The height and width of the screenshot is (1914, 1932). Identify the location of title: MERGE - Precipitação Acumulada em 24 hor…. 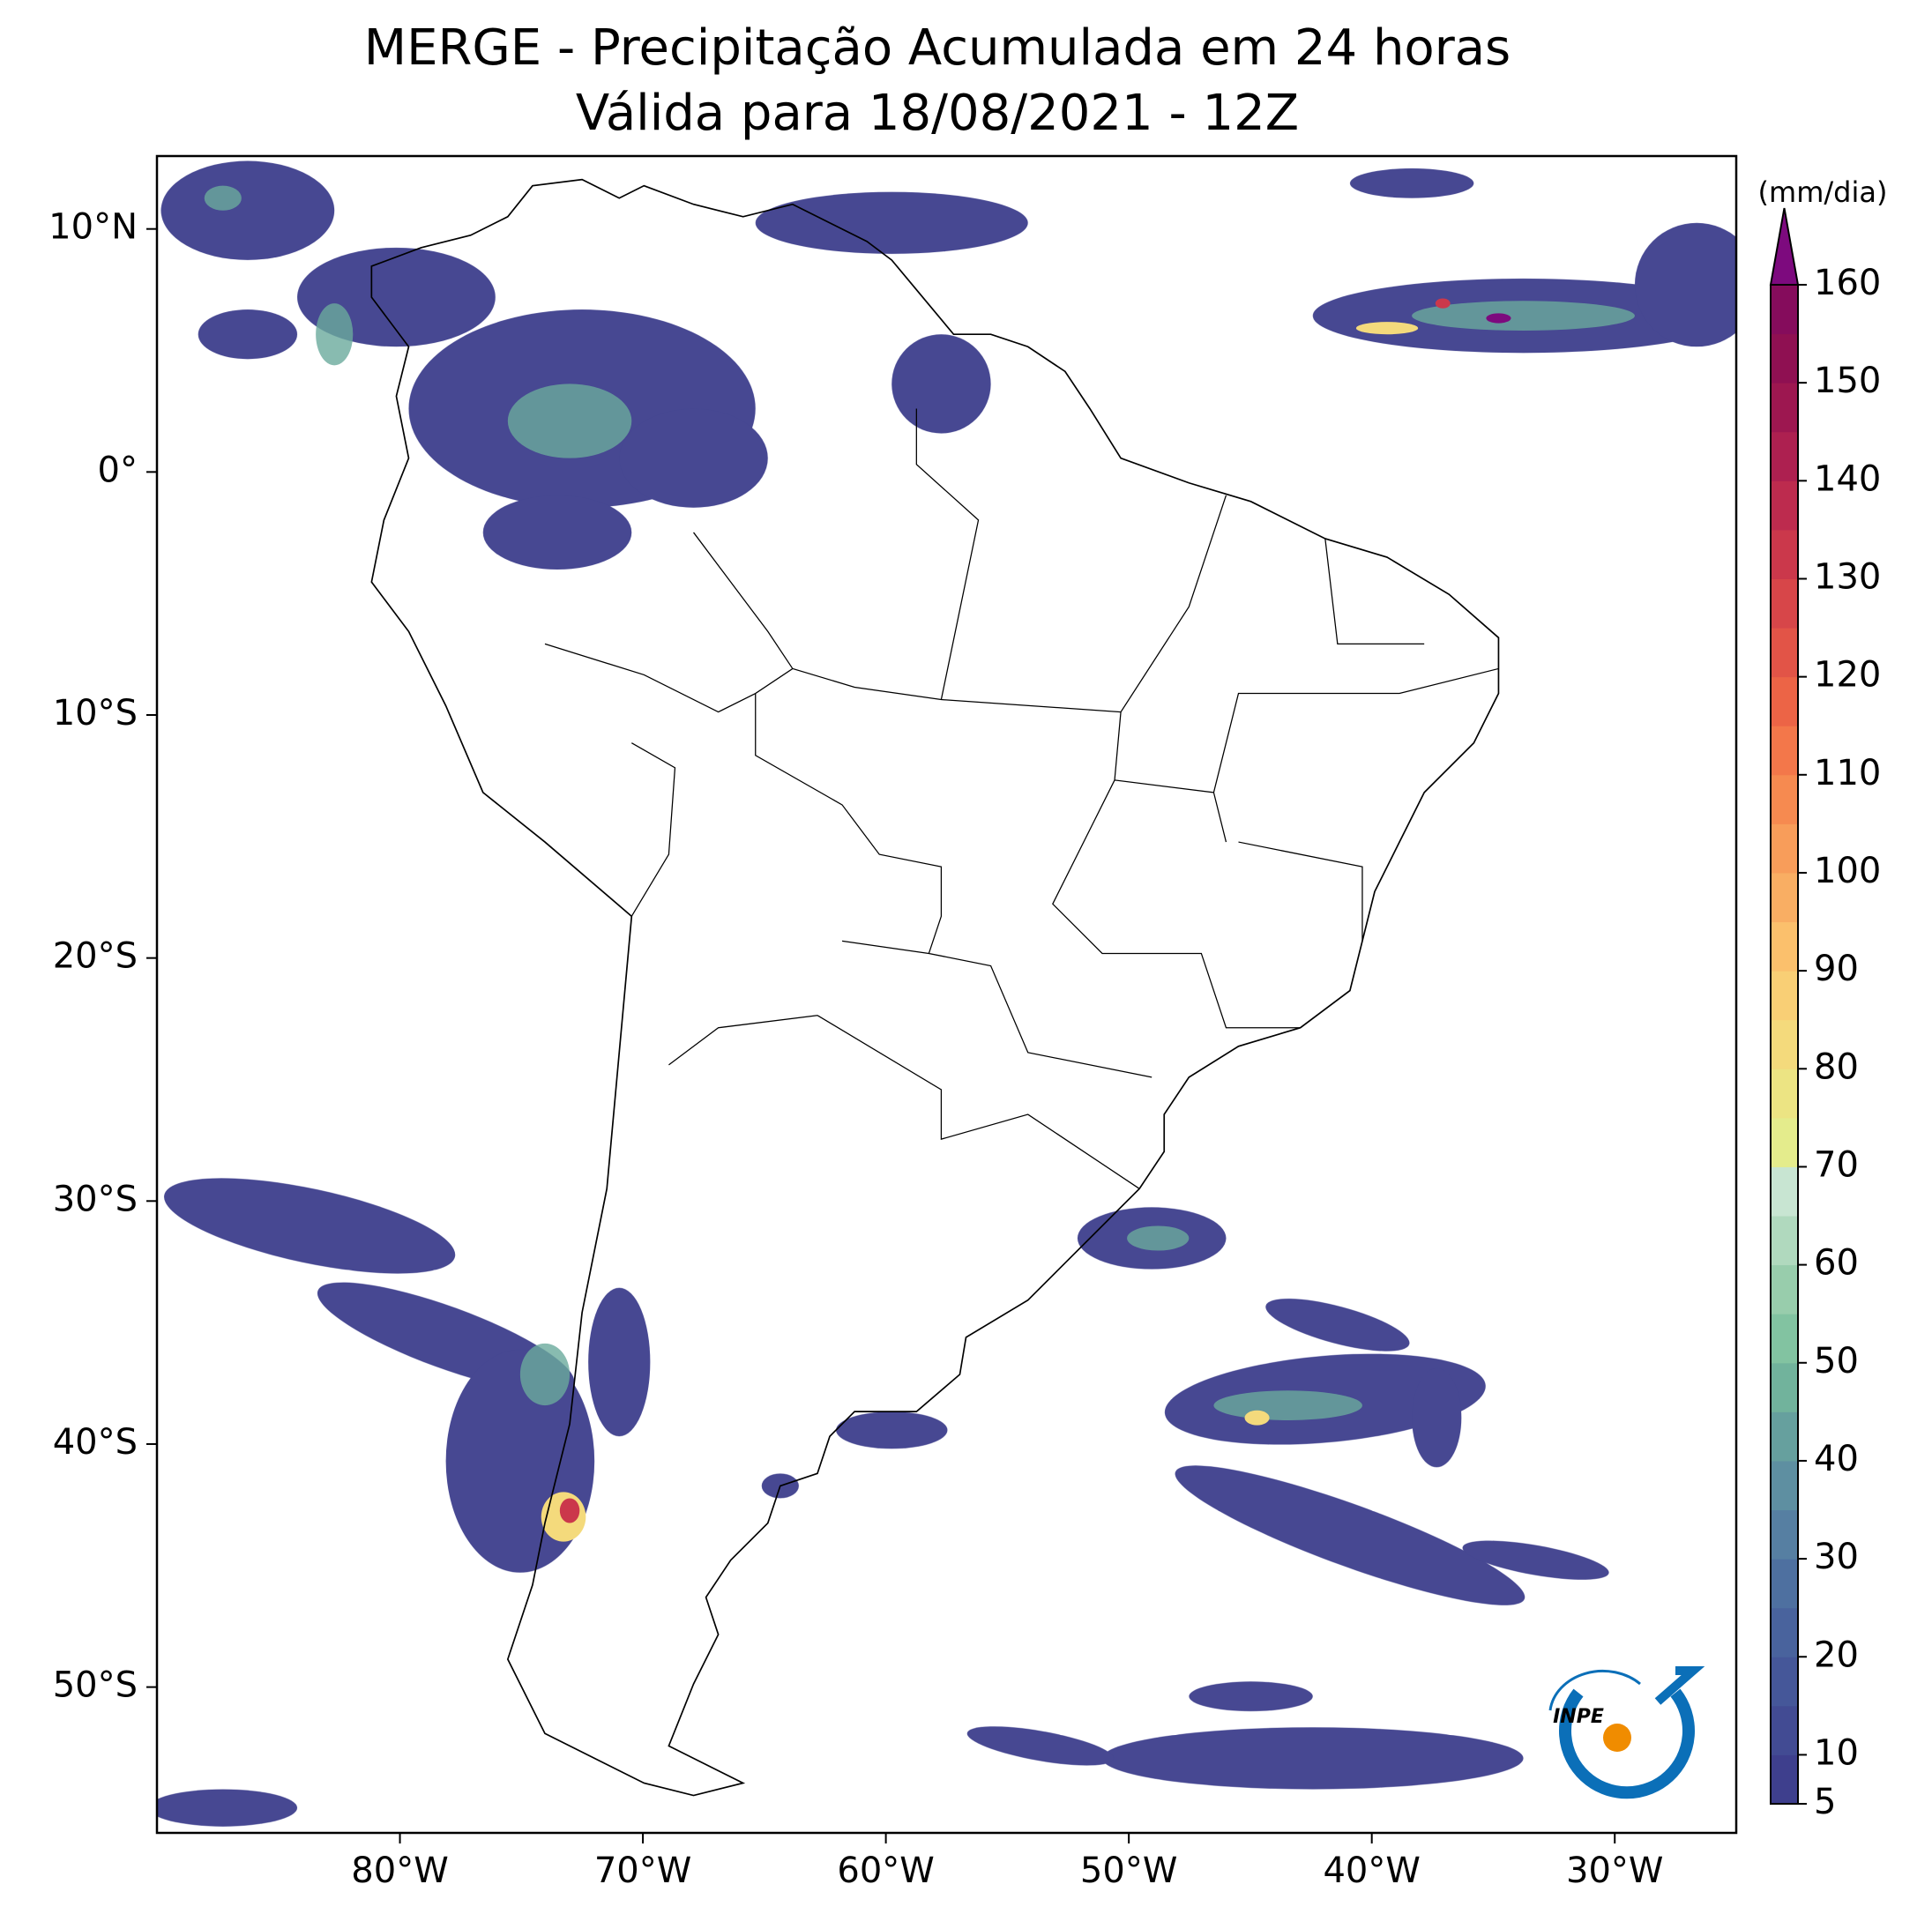
(937, 48).